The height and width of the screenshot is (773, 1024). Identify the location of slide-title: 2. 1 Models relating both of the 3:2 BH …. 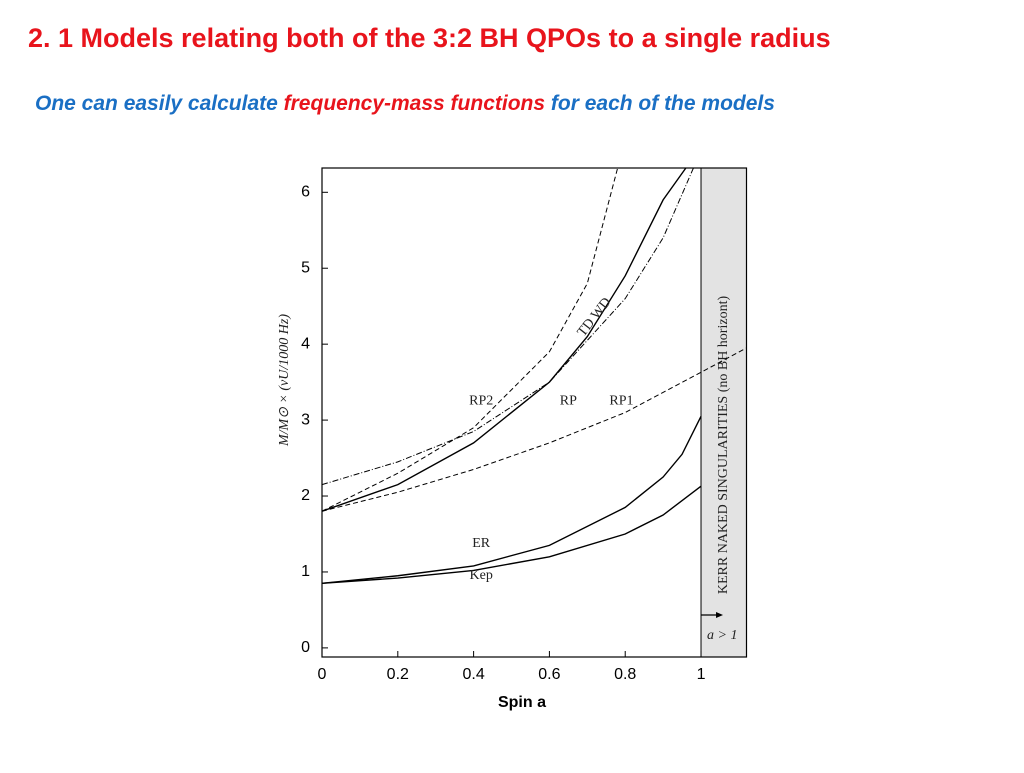
(429, 38).